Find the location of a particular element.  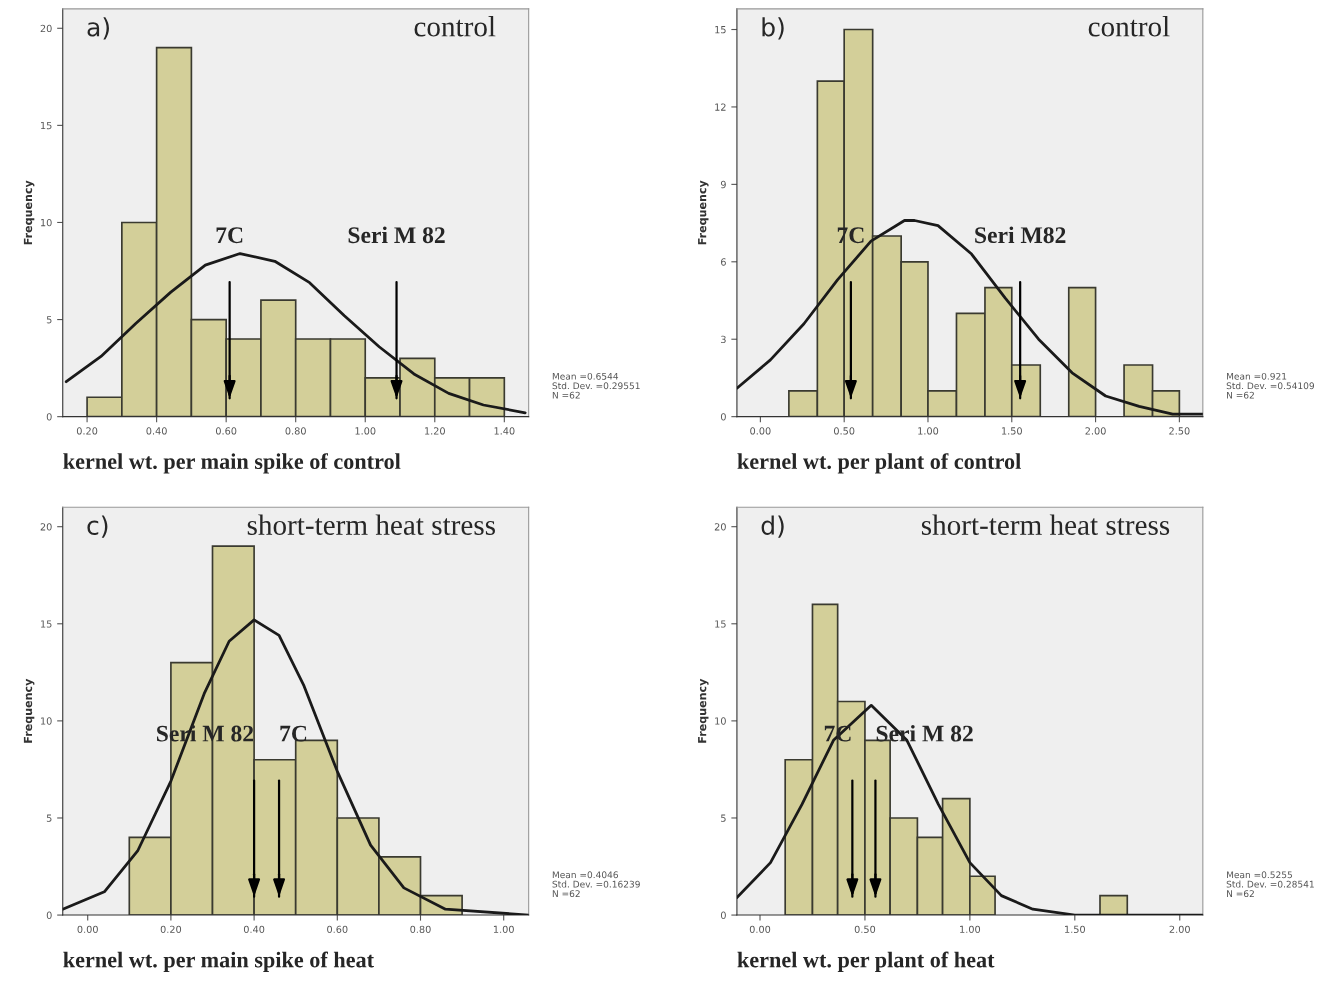

x-tick-label: 2.50 is located at coordinates (1179, 431).